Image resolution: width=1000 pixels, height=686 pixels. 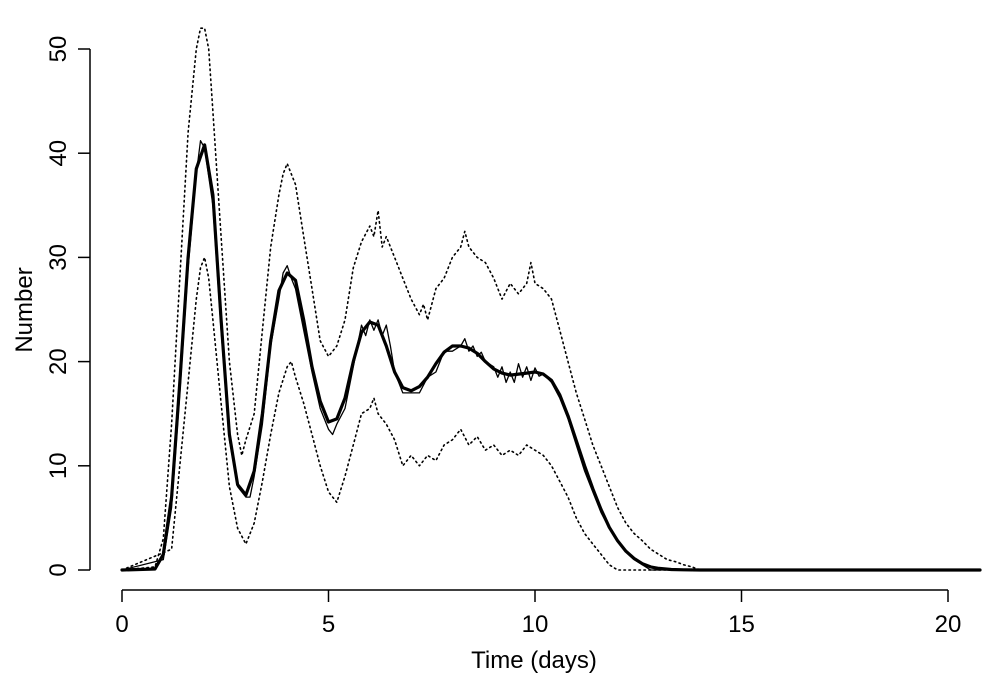 What do you see at coordinates (58, 257) in the screenshot?
I see `y-tick-label-30: 30` at bounding box center [58, 257].